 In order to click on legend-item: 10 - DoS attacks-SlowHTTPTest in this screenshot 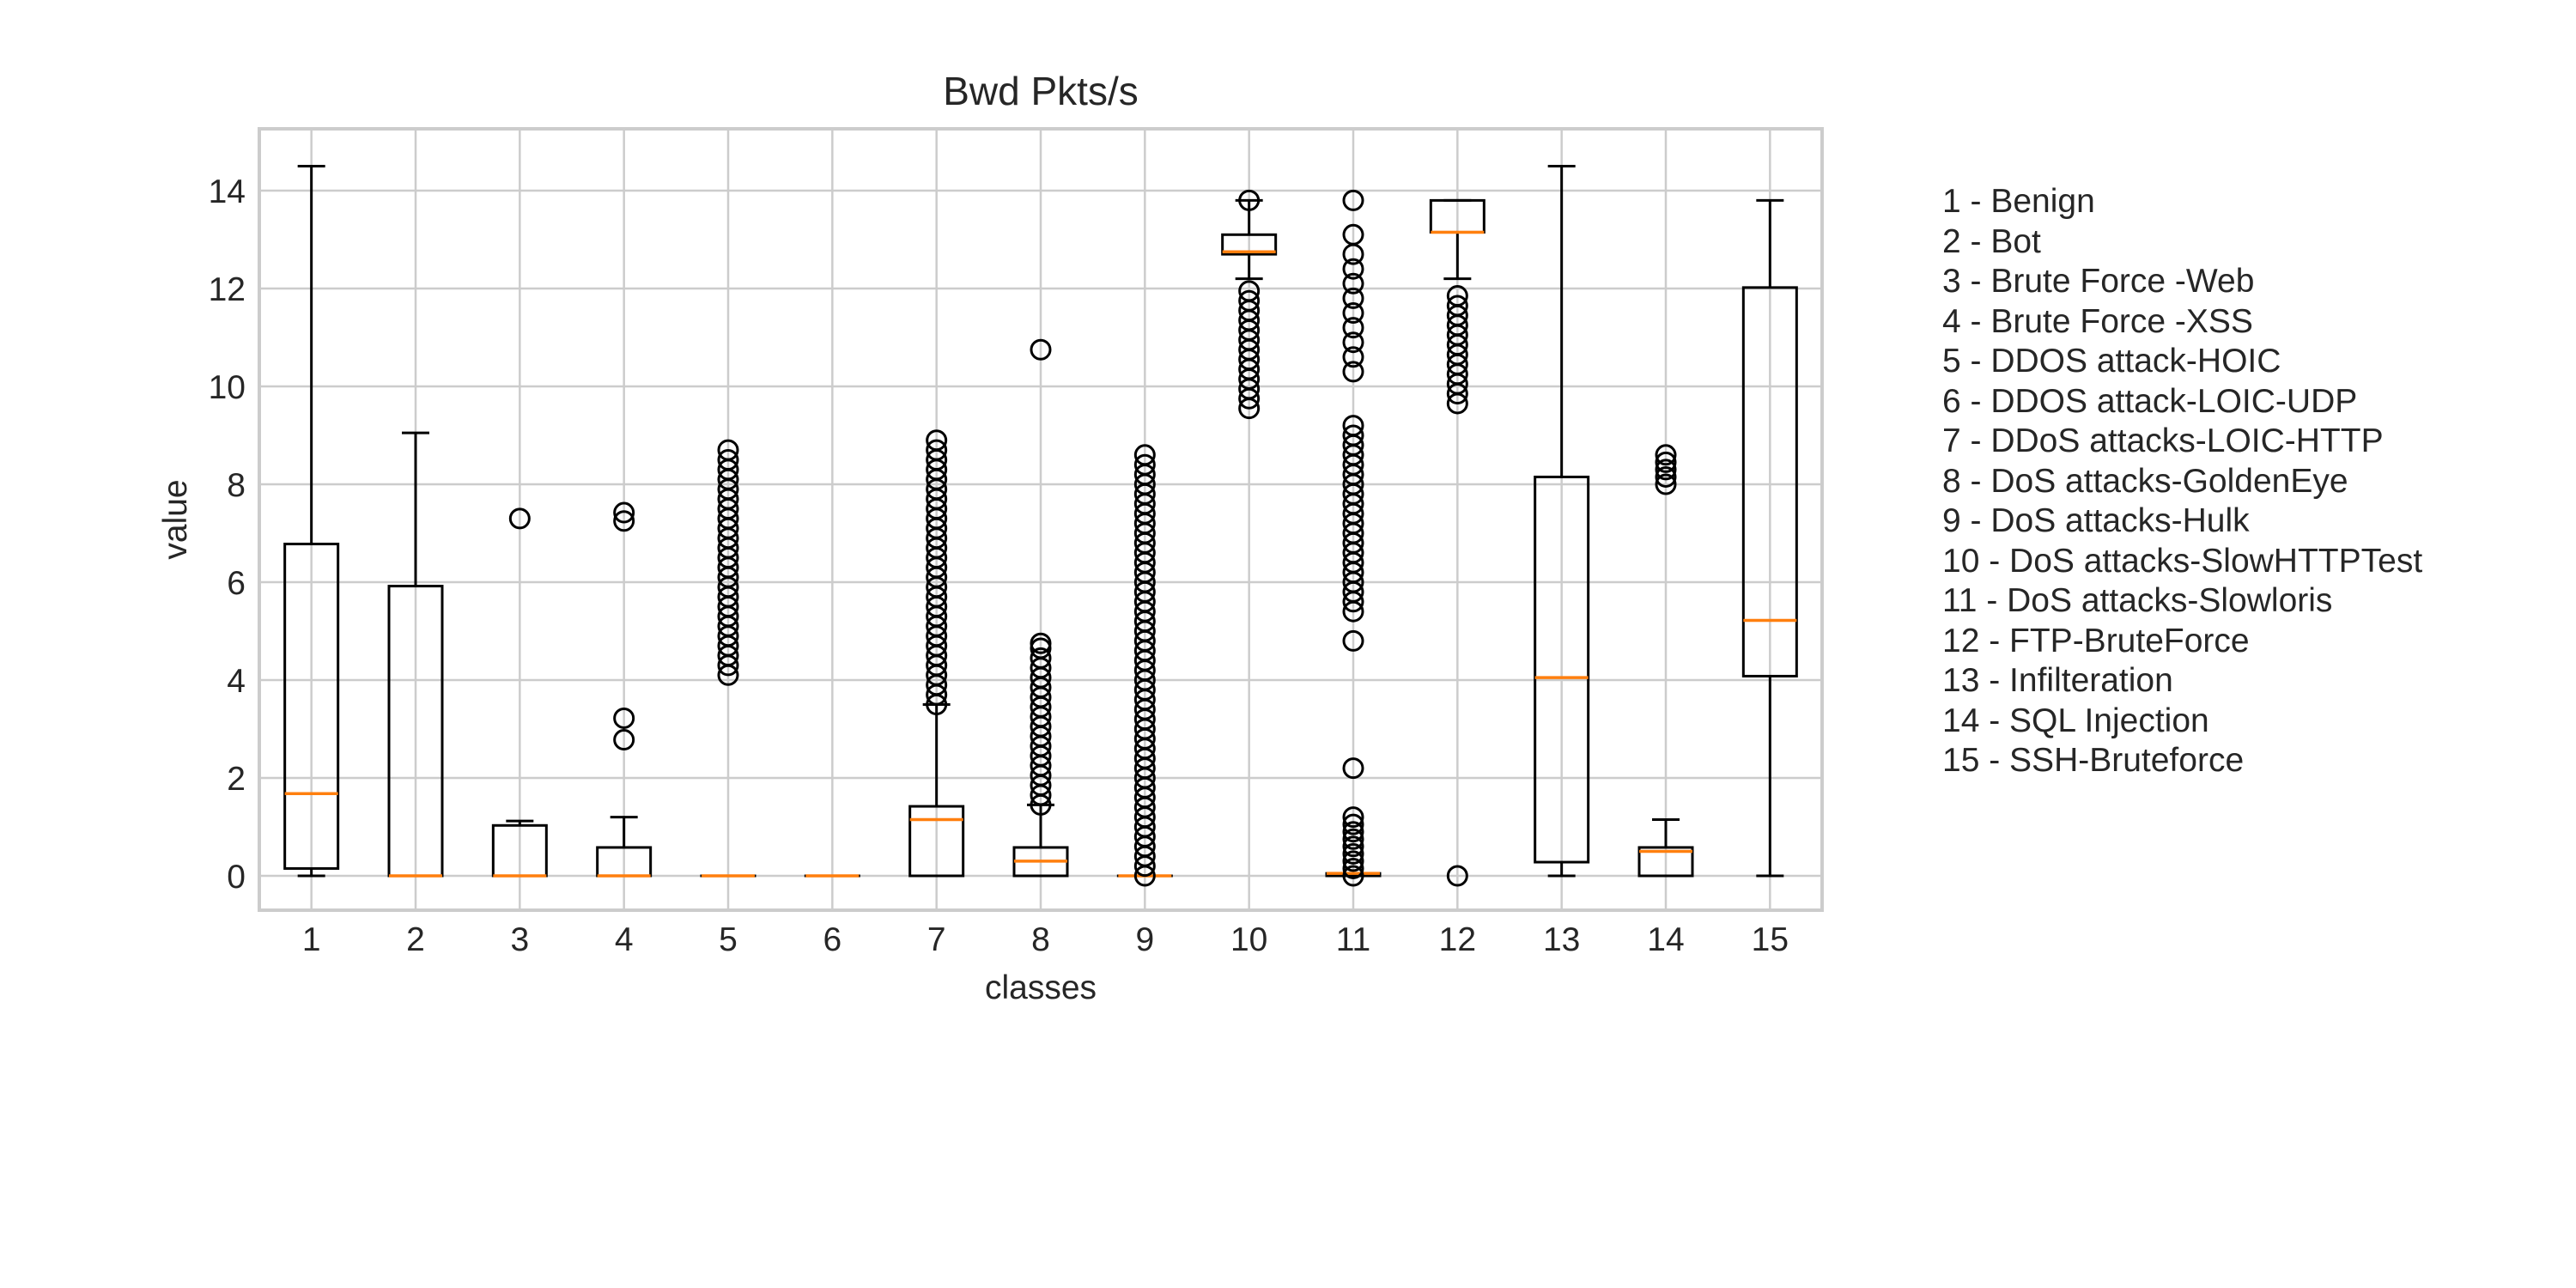, I will do `click(2182, 561)`.